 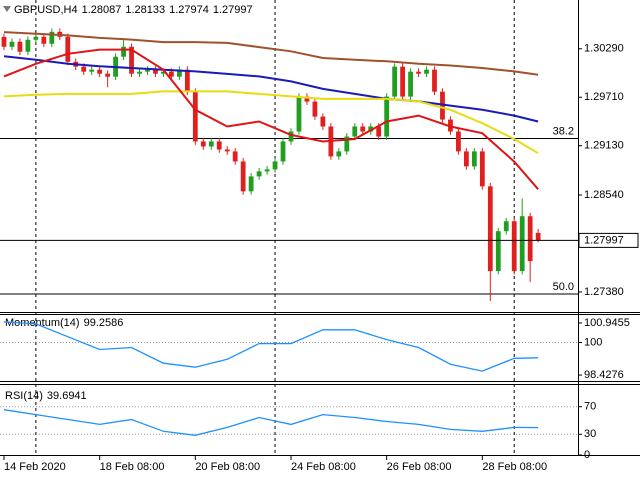 I want to click on symbol-icon, so click(x=7, y=9).